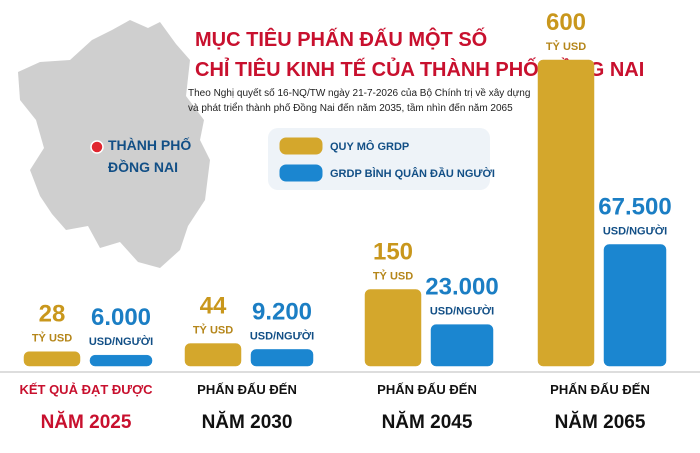 The image size is (700, 453). What do you see at coordinates (86, 422) in the screenshot?
I see `category-label: NĂM 2025` at bounding box center [86, 422].